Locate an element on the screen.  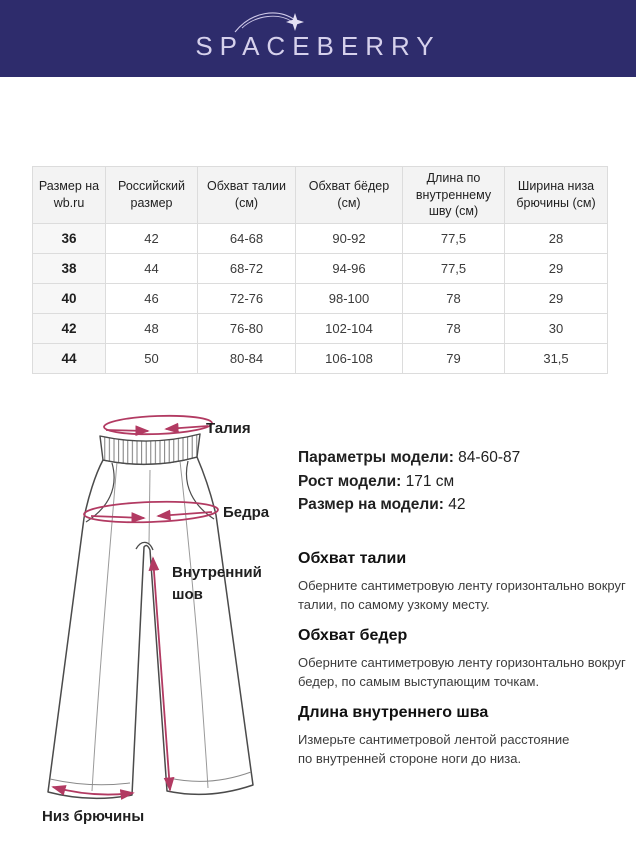
model-params-label: Параметры модели: is located at coordinates (376, 457).